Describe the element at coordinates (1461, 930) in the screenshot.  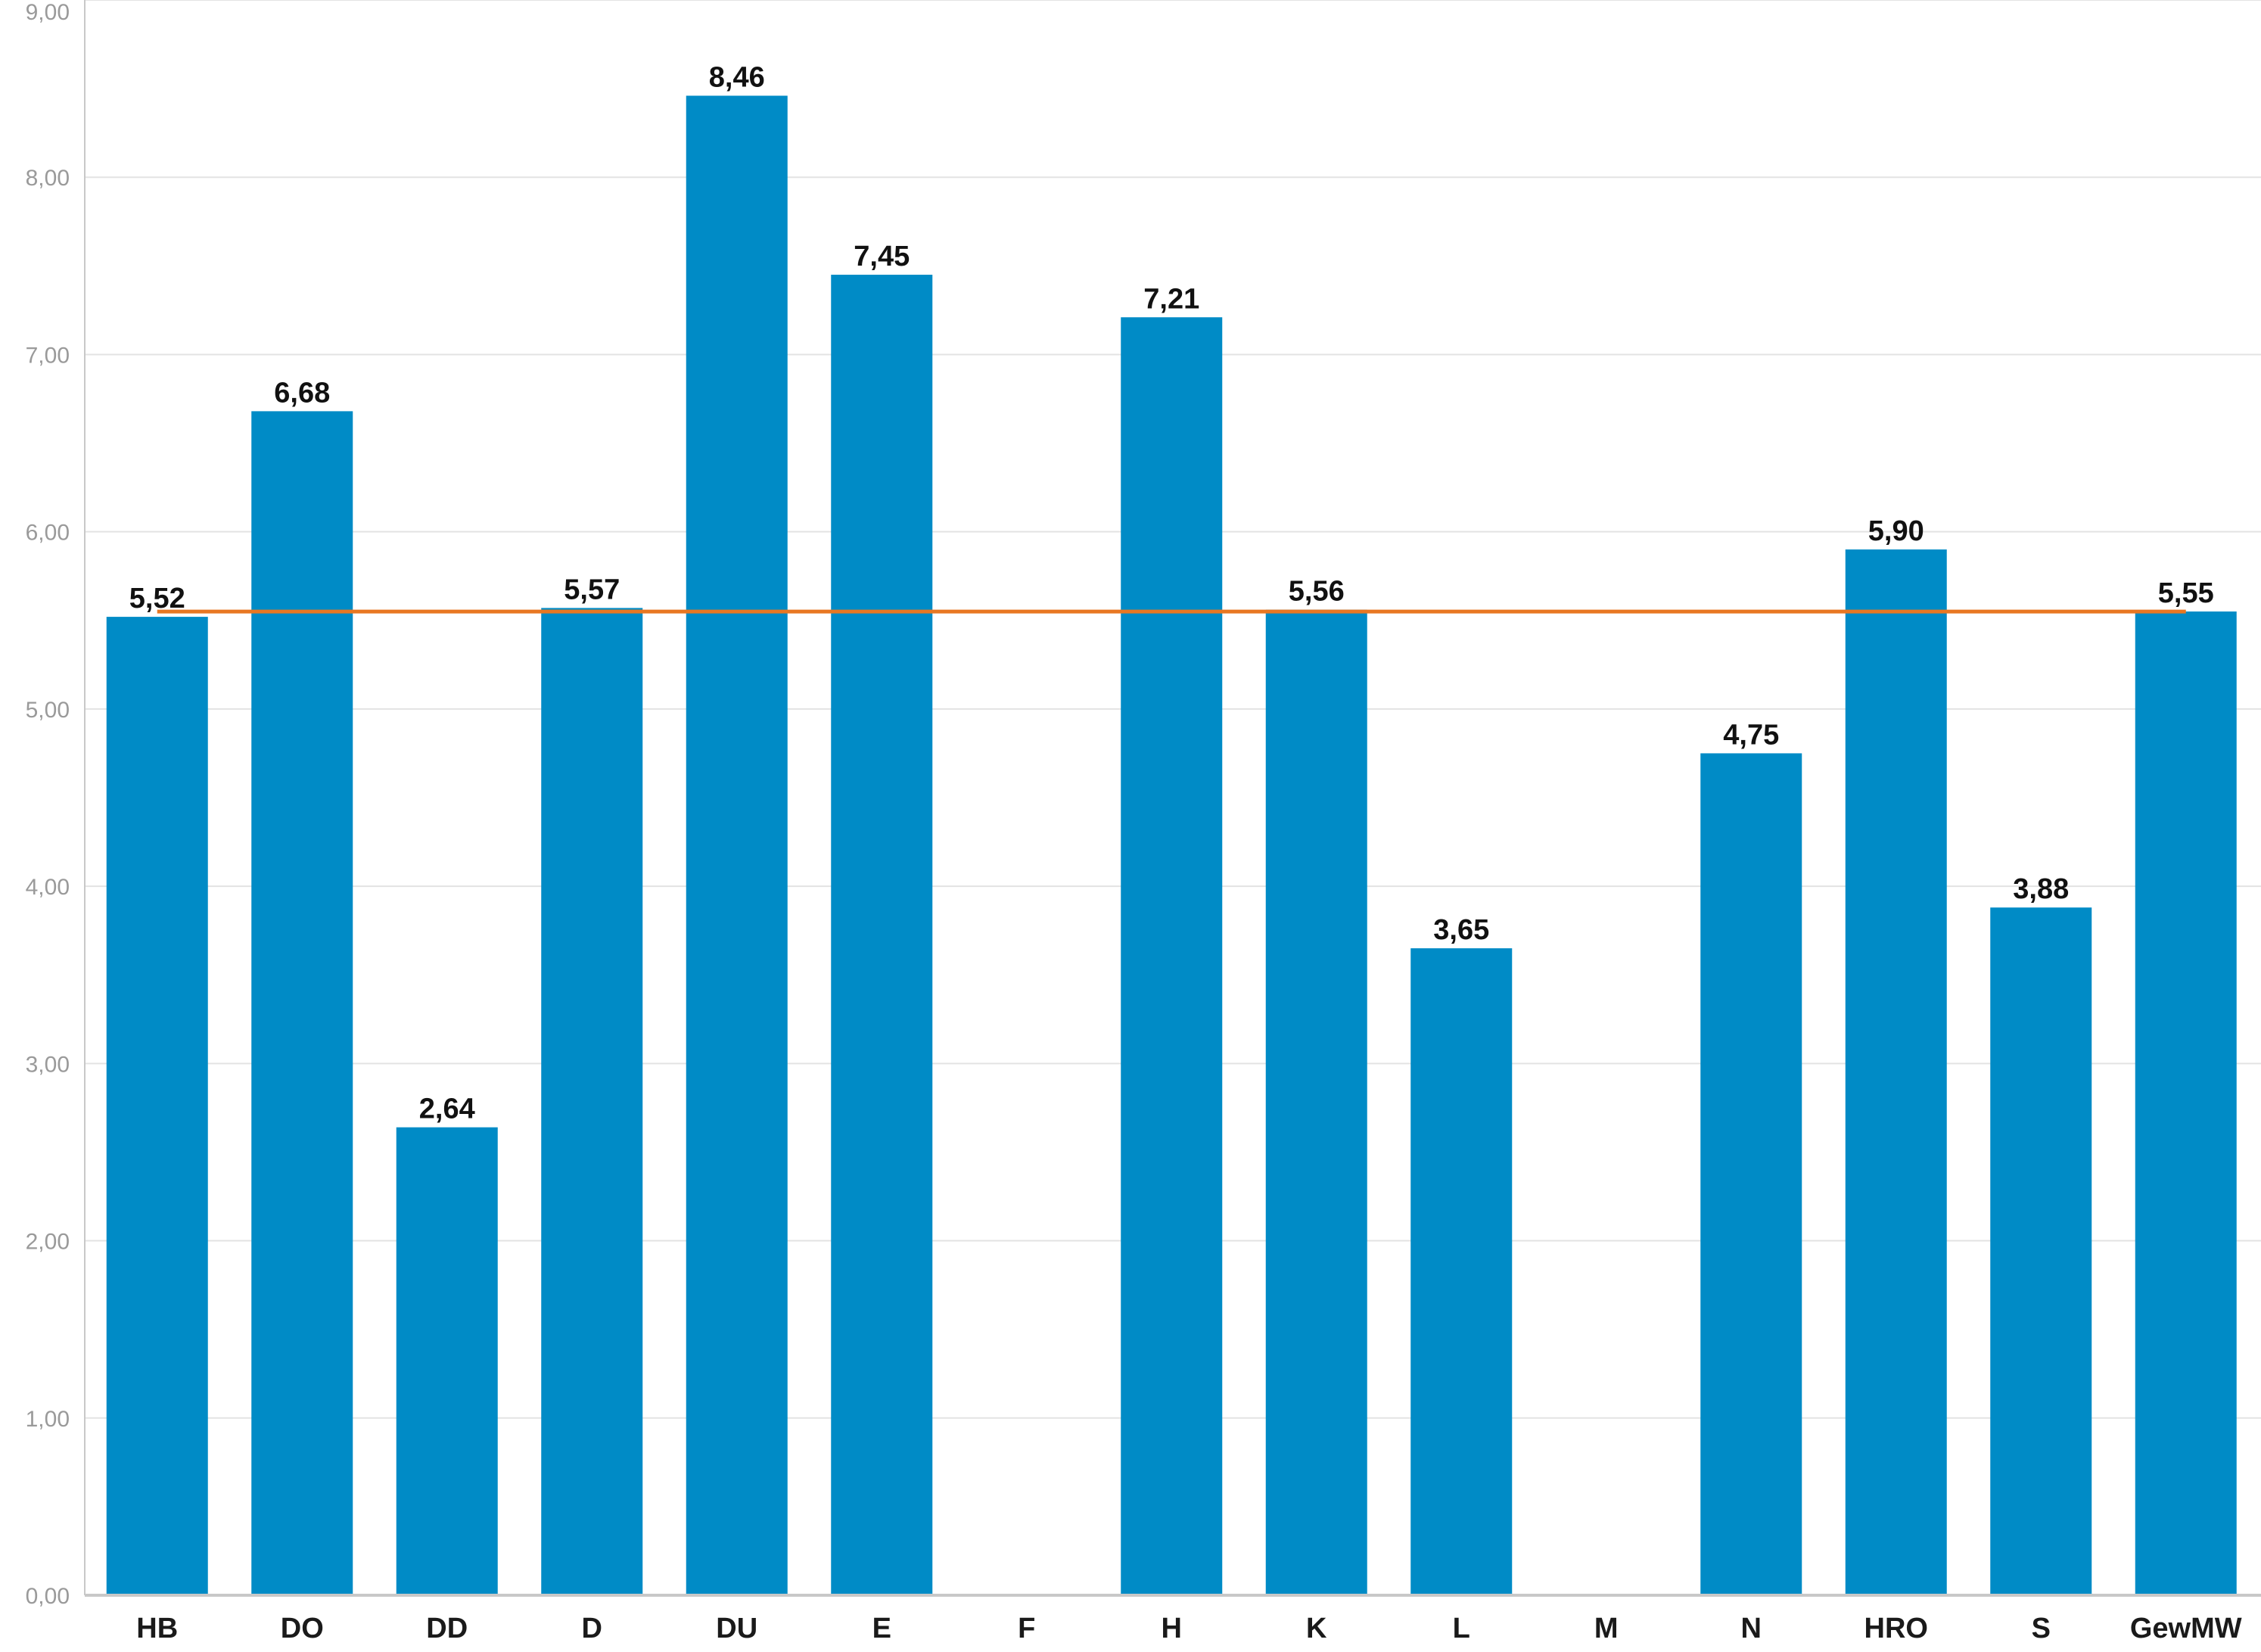
I see `data-label: 3,65` at that location.